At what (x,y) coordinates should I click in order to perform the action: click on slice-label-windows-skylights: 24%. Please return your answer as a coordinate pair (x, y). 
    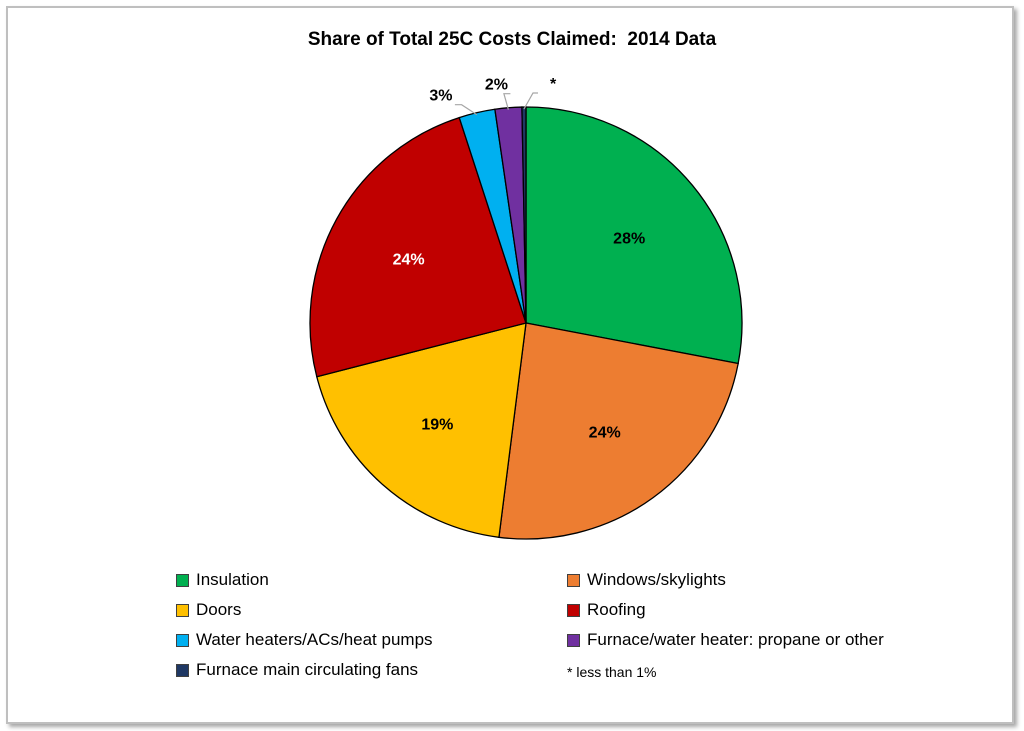
    Looking at the image, I should click on (605, 432).